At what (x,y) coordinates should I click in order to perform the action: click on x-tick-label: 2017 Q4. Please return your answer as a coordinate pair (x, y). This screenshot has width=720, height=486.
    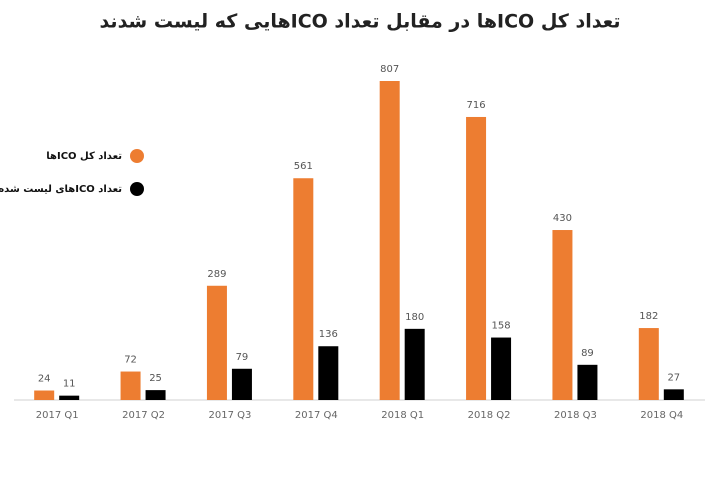
    Looking at the image, I should click on (316, 415).